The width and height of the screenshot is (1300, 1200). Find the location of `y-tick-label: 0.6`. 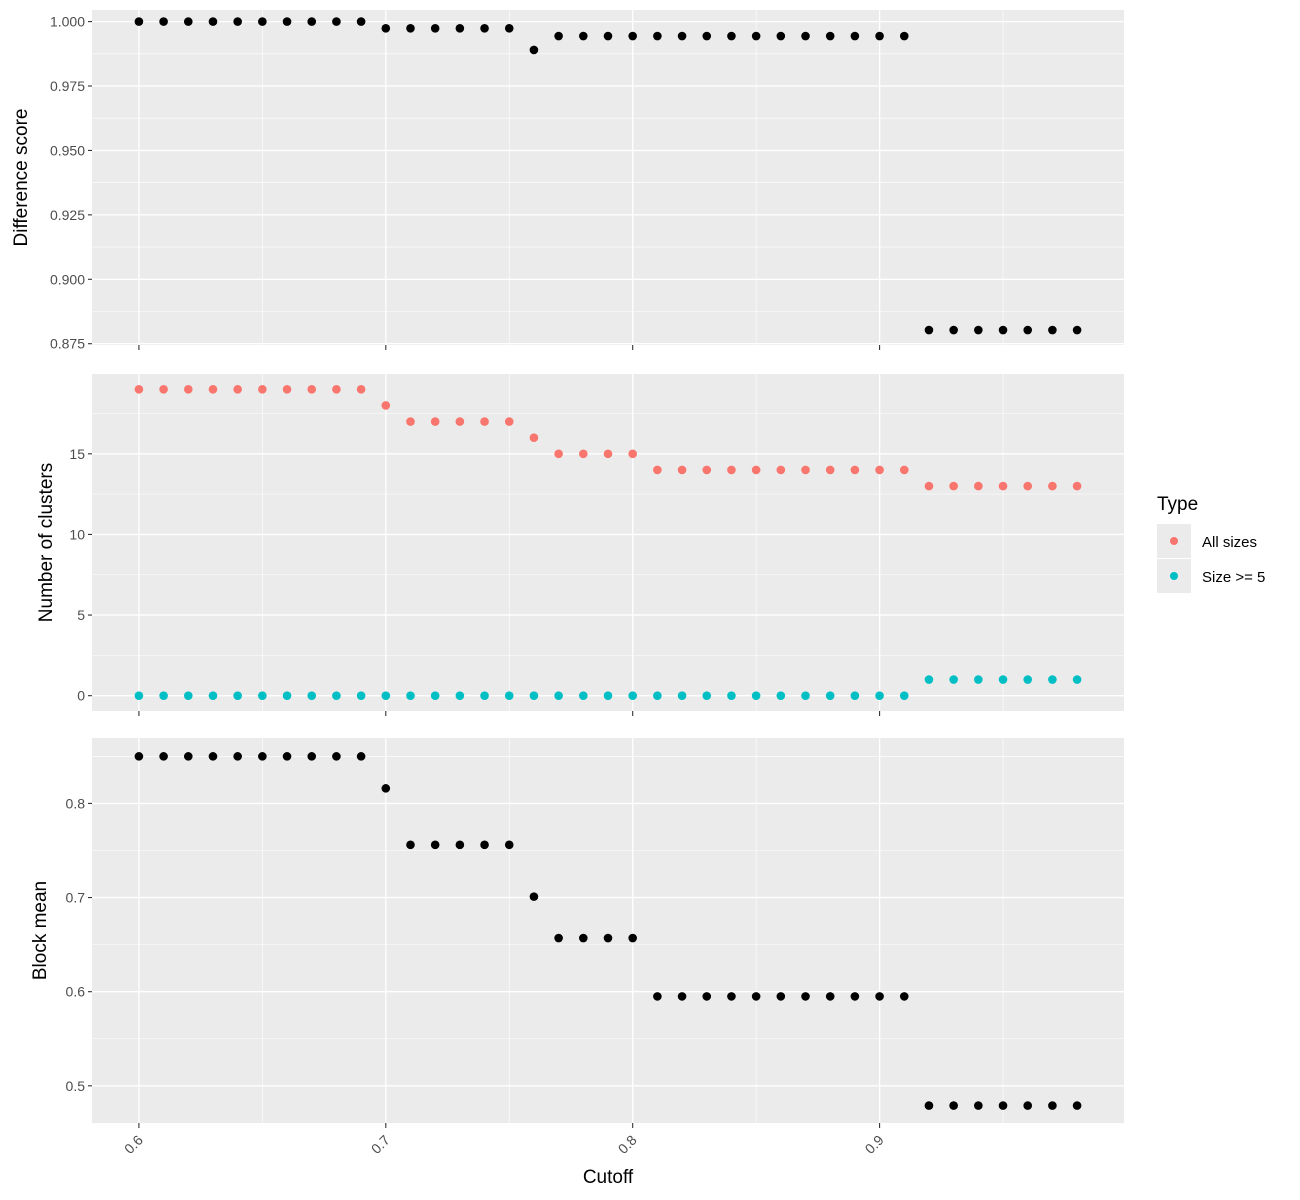

y-tick-label: 0.6 is located at coordinates (76, 992).